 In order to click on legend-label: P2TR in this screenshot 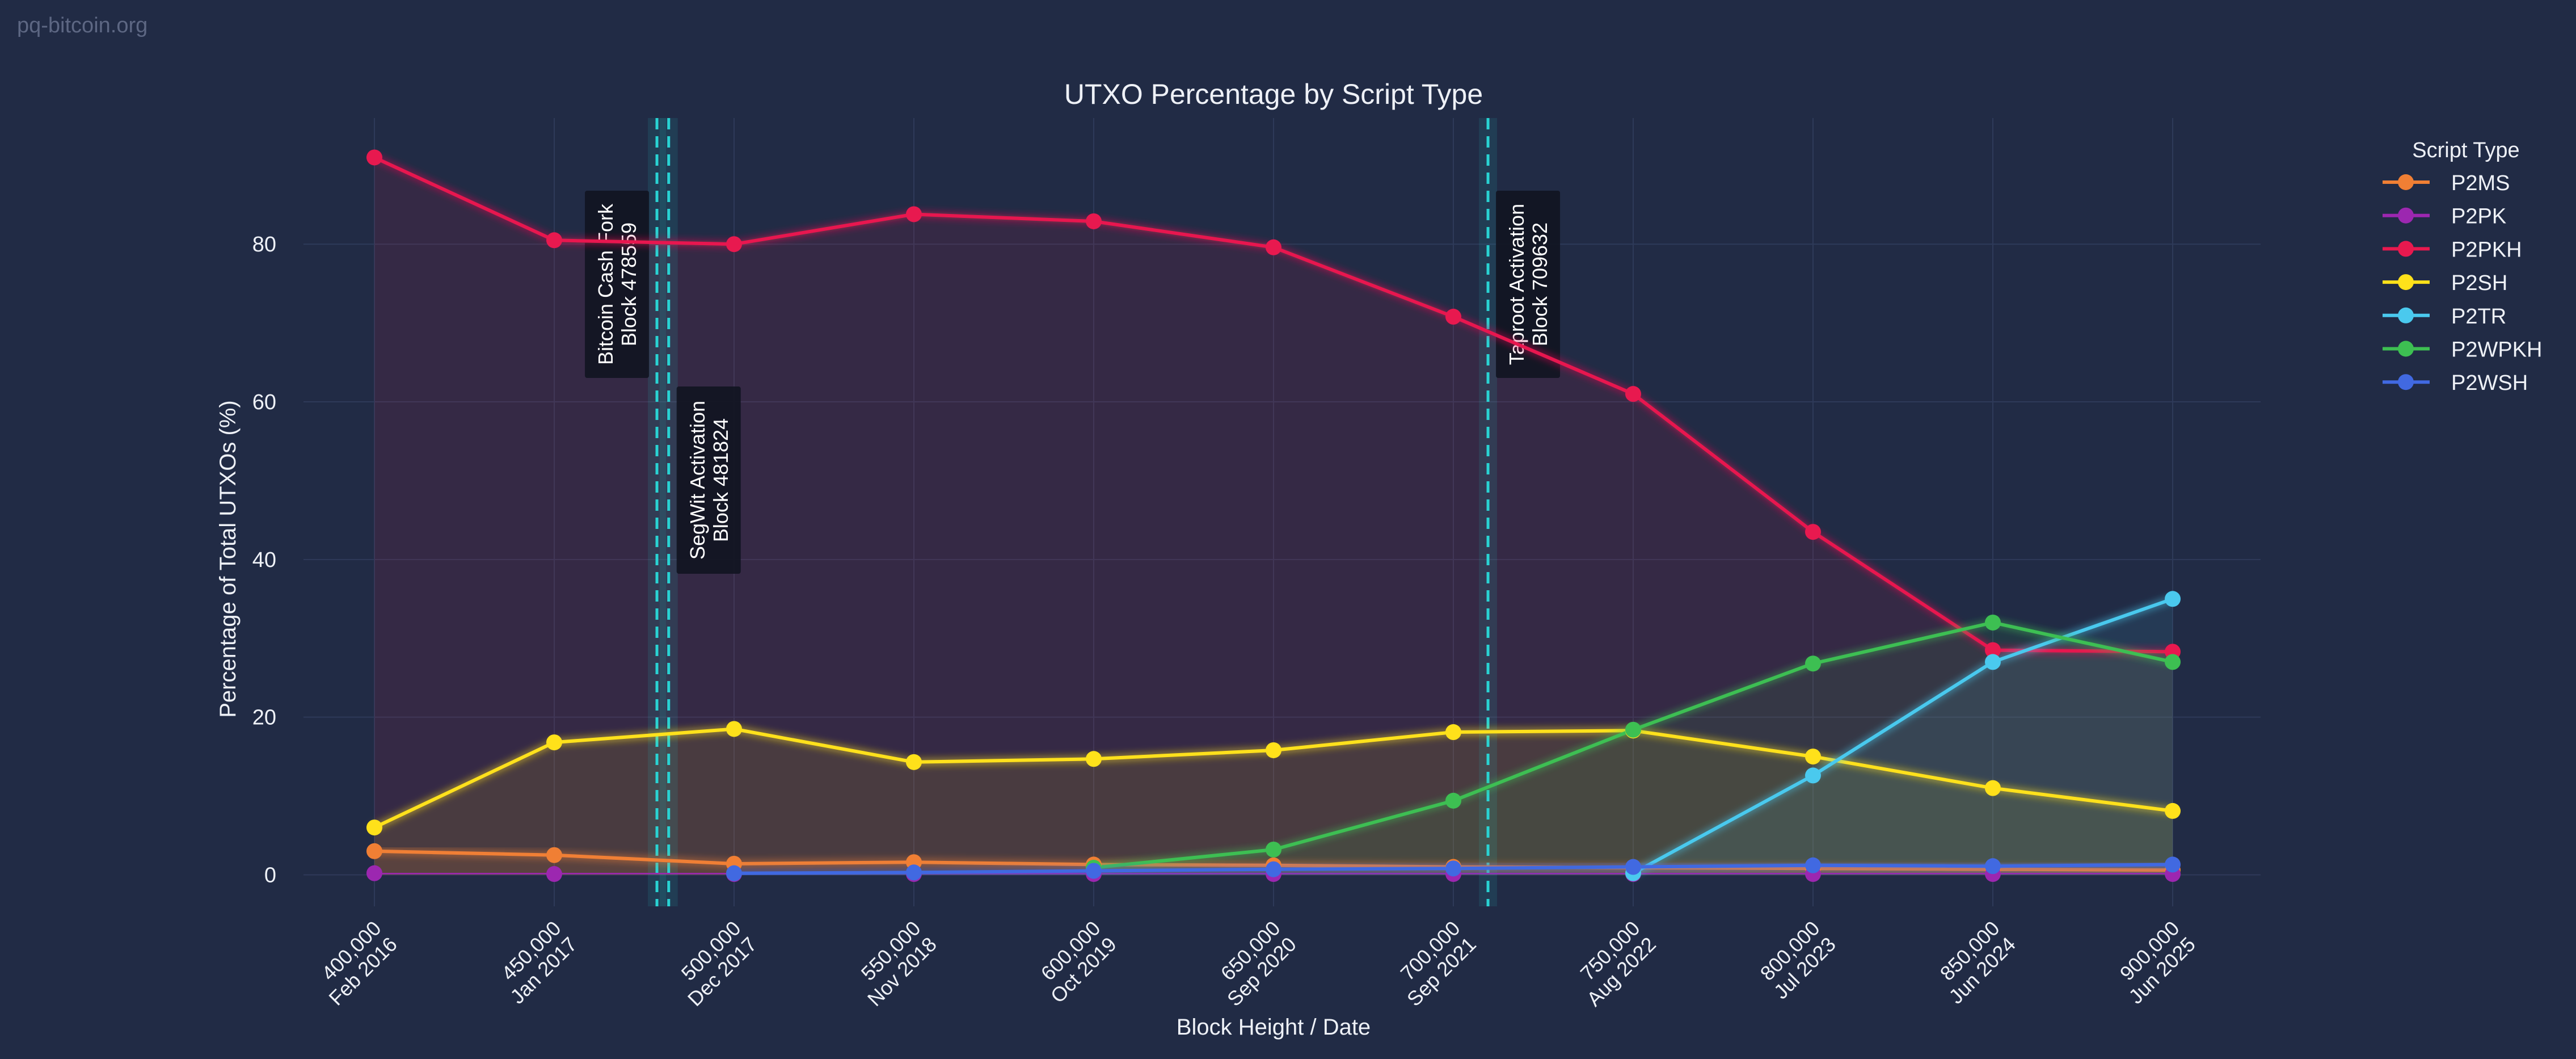, I will do `click(2478, 317)`.